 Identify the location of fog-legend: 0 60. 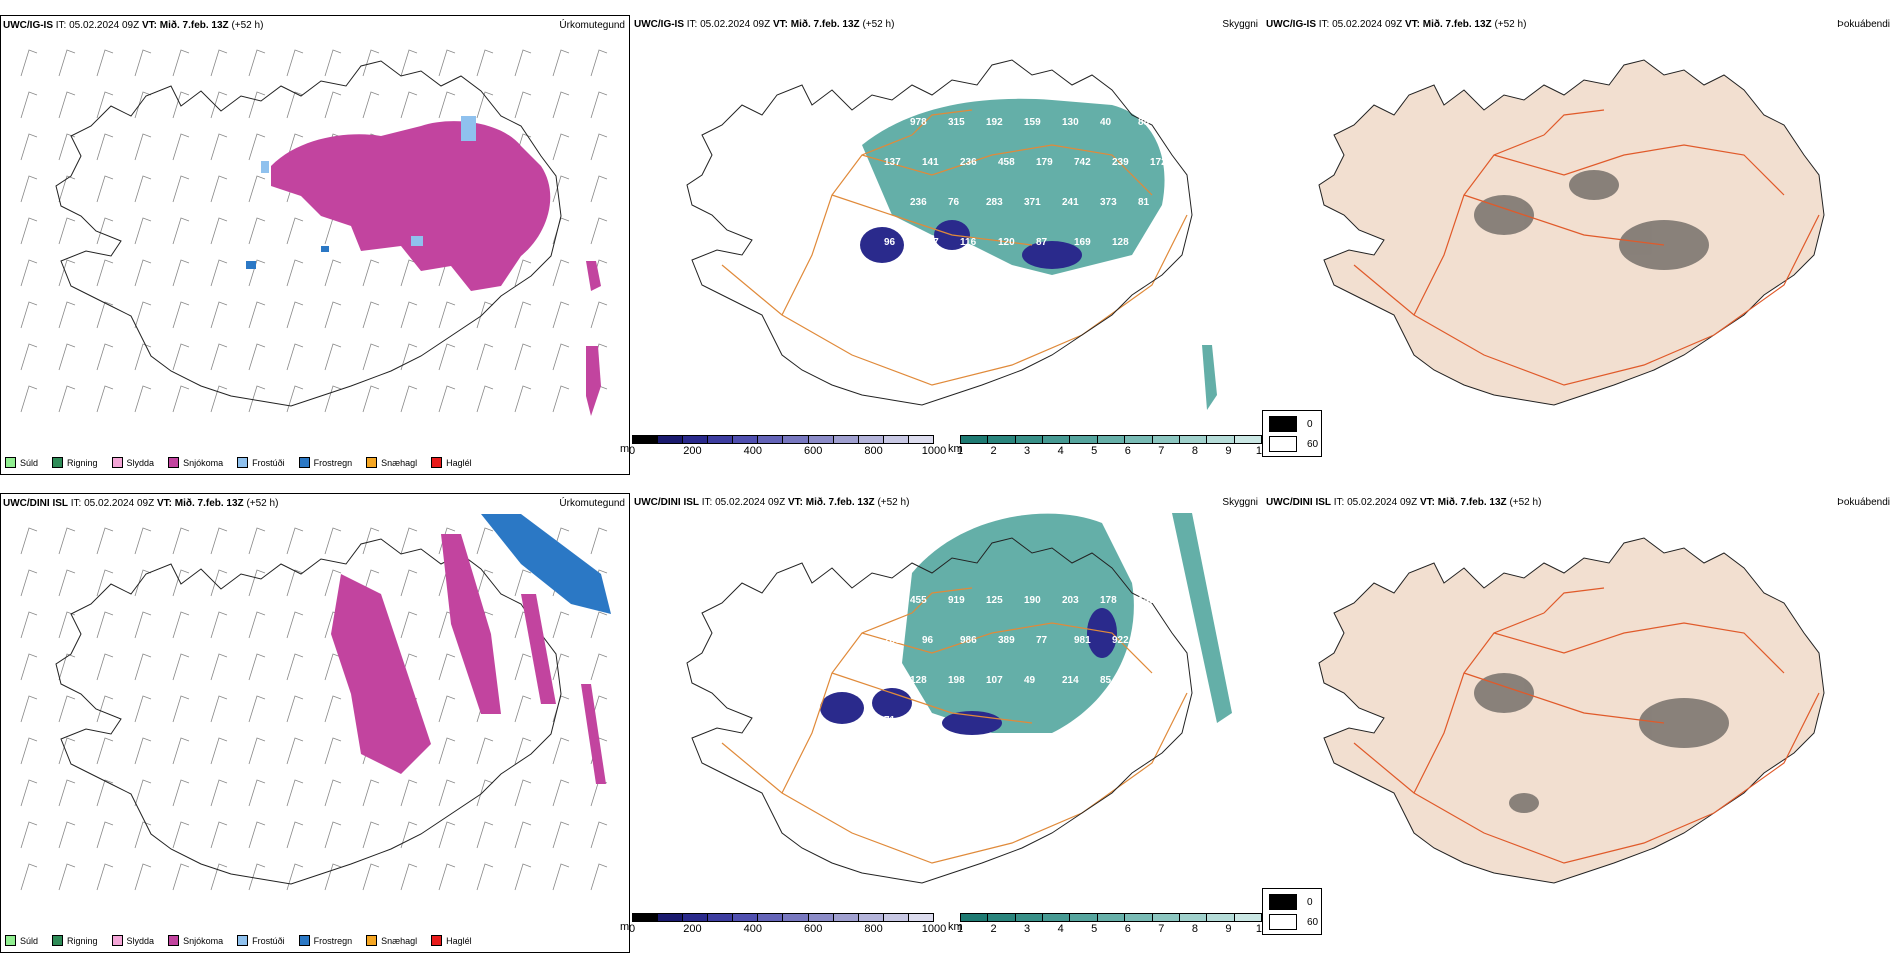
(1292, 911).